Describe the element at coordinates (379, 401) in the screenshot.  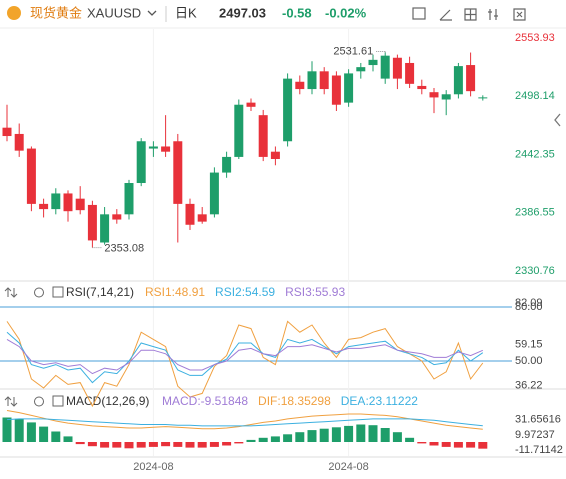
I see `legend-entry: DEA:23.11222` at that location.